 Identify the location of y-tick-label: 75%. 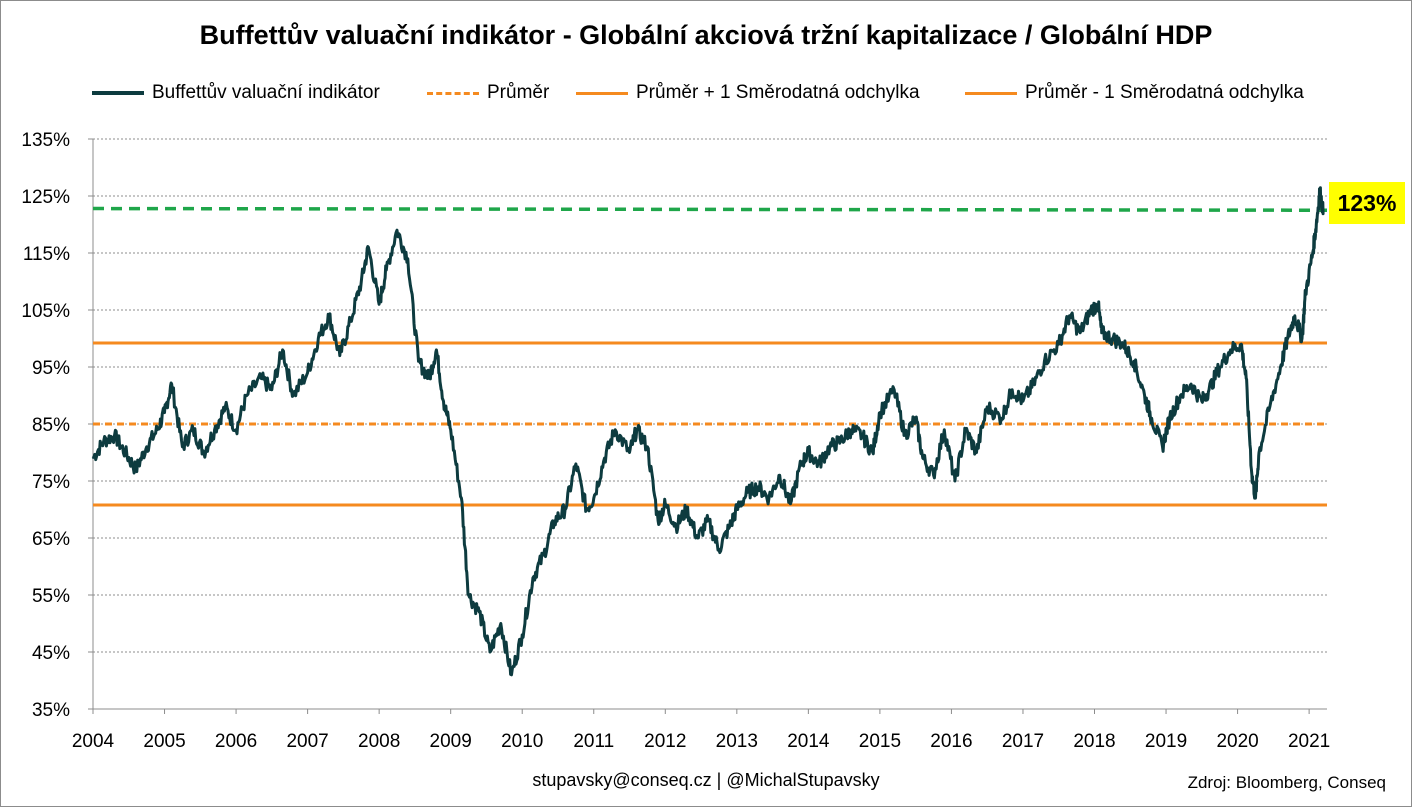
(51, 482).